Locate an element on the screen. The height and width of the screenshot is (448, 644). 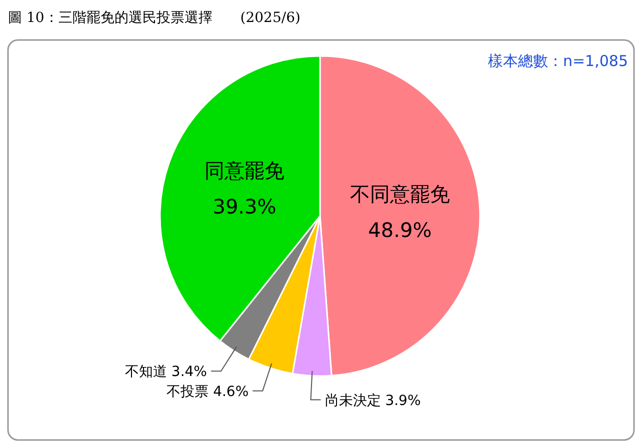
text: 樣本總數：n=1,085 is located at coordinates (558, 61).